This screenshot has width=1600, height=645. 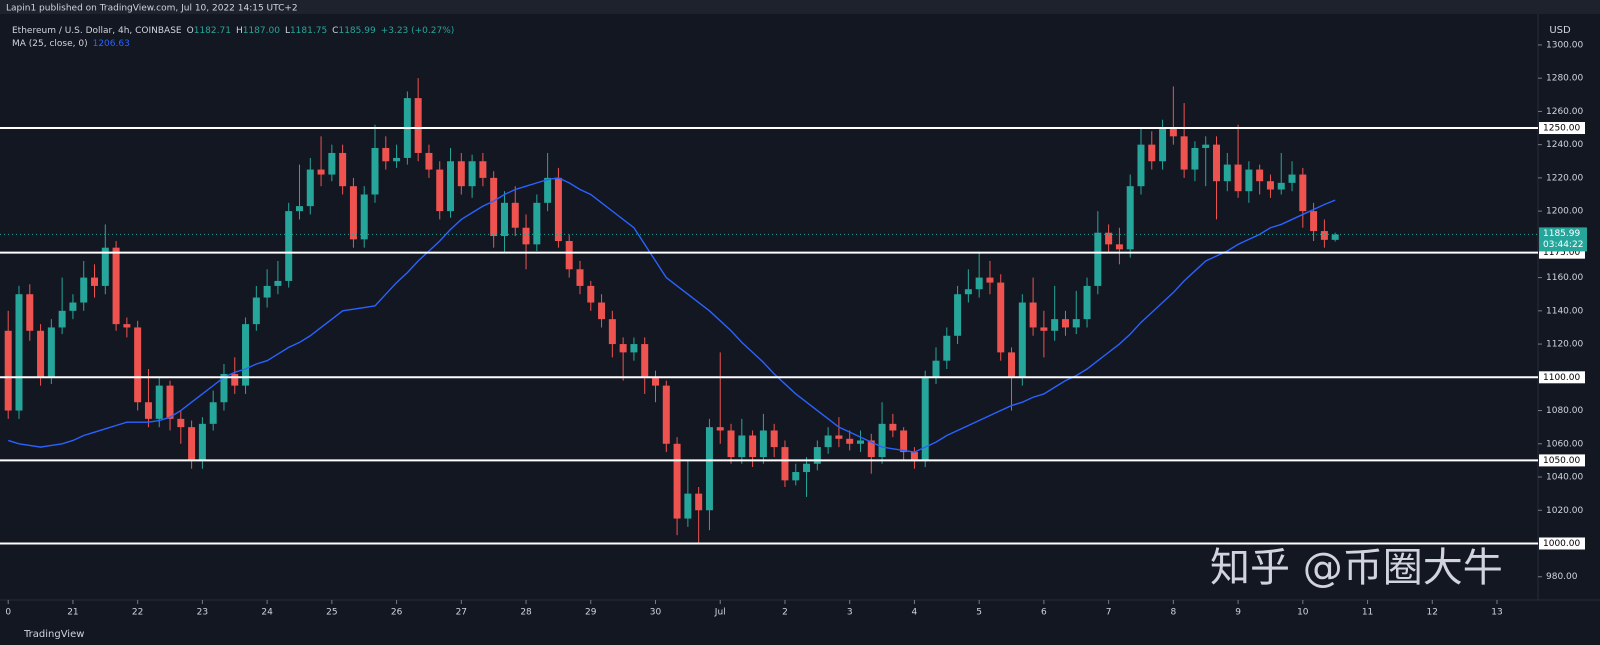 I want to click on x-tick-label: 30, so click(x=656, y=613).